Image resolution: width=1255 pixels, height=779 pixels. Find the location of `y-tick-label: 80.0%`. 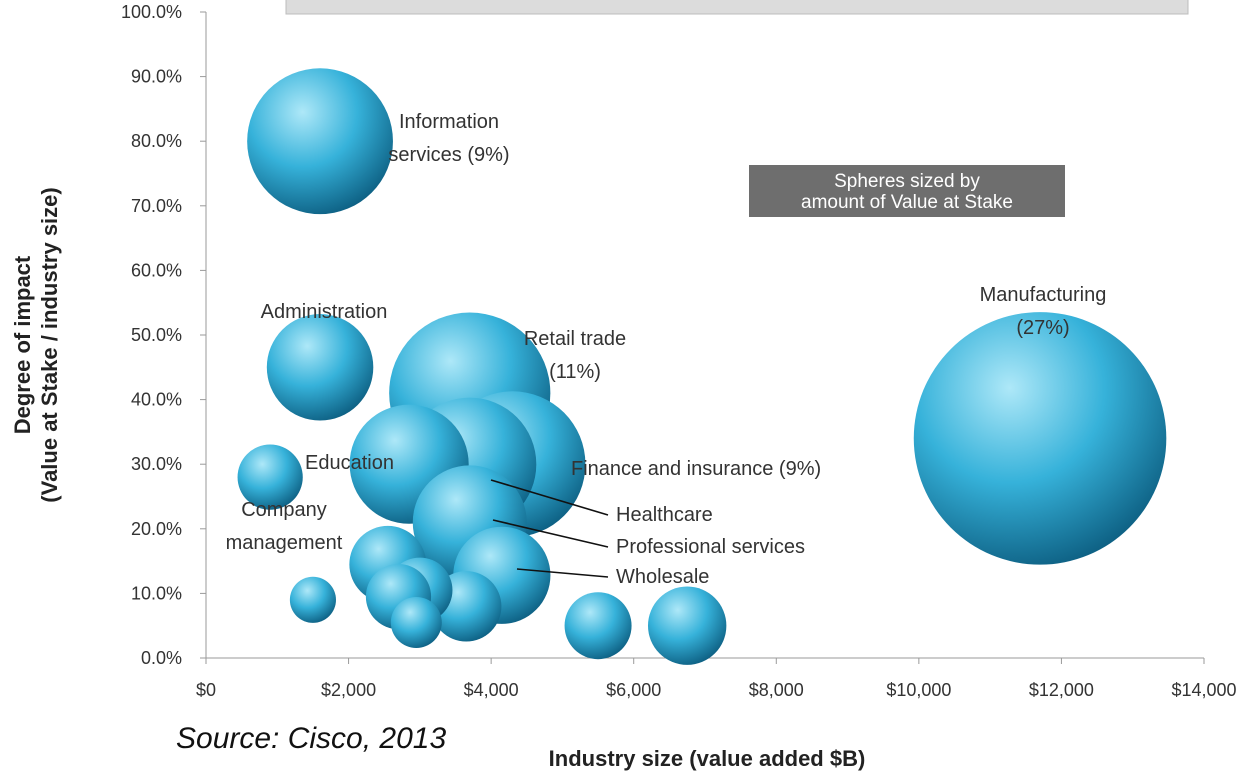

y-tick-label: 80.0% is located at coordinates (156, 141).